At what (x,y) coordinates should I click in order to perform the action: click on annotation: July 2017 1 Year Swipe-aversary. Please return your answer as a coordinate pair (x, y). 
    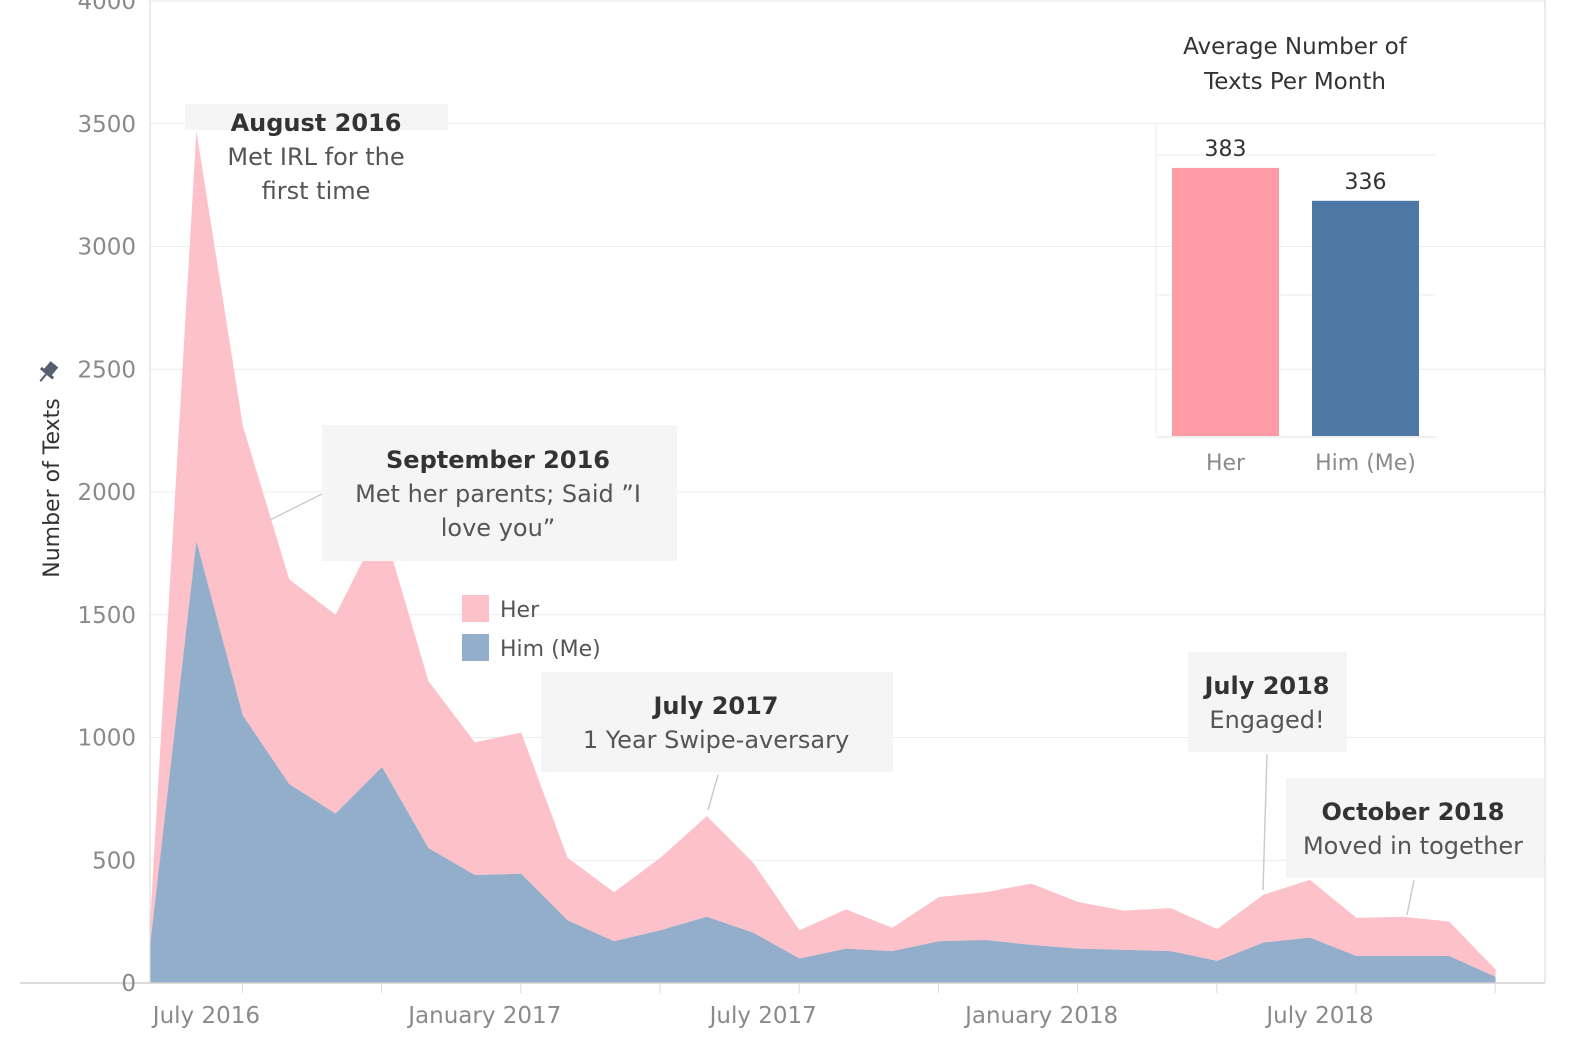
    Looking at the image, I should click on (717, 722).